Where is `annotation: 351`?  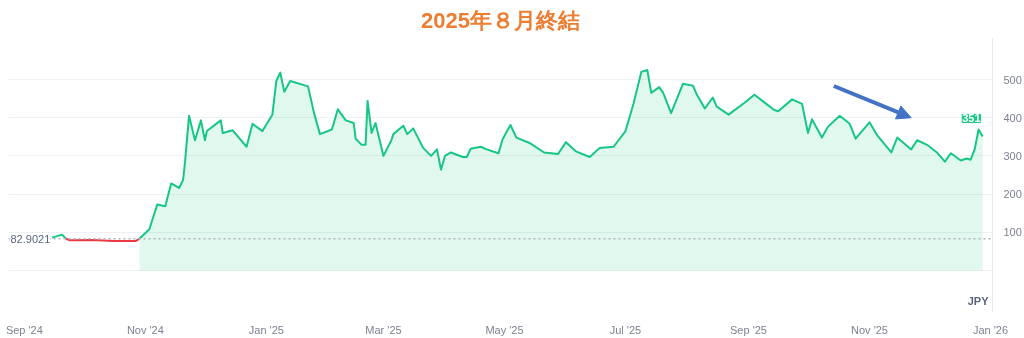
annotation: 351 is located at coordinates (971, 118).